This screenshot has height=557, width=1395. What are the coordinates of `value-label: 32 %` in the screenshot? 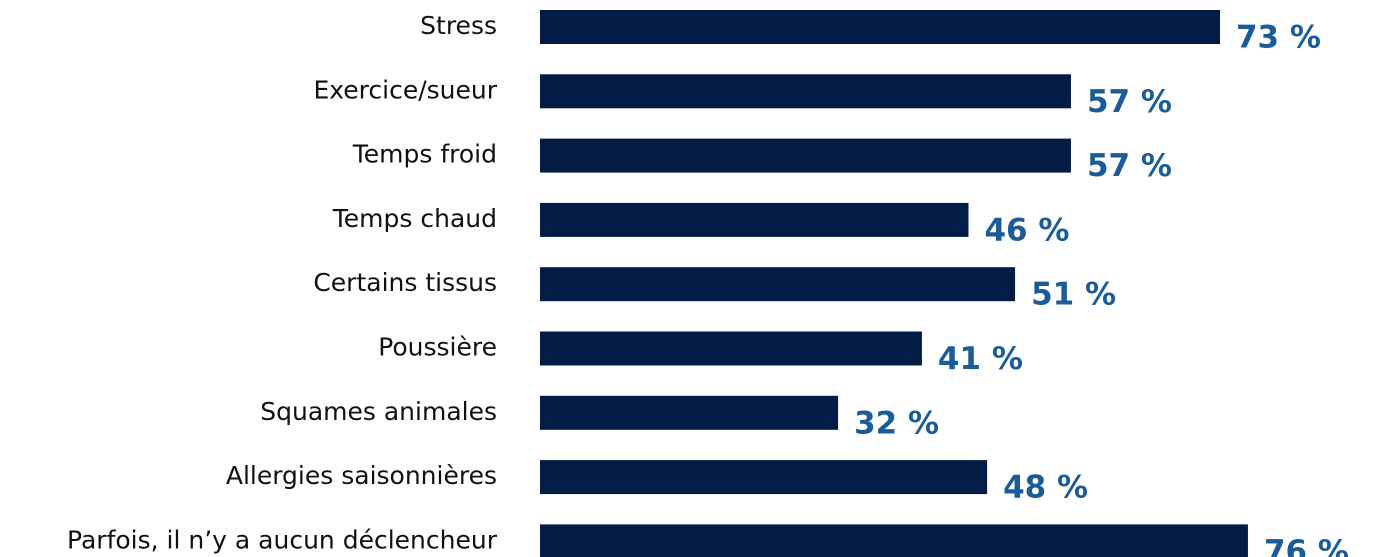 It's located at (896, 423).